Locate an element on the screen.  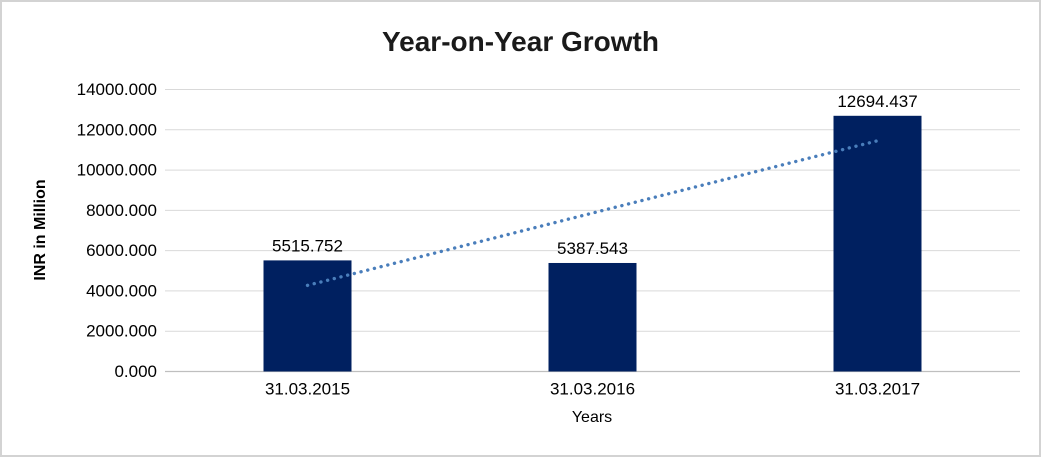
y-tick-label: 6000.000 is located at coordinates (121, 250).